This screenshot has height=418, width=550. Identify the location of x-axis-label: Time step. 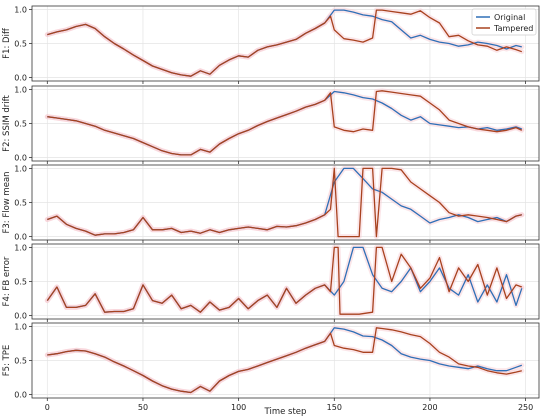
(285, 412).